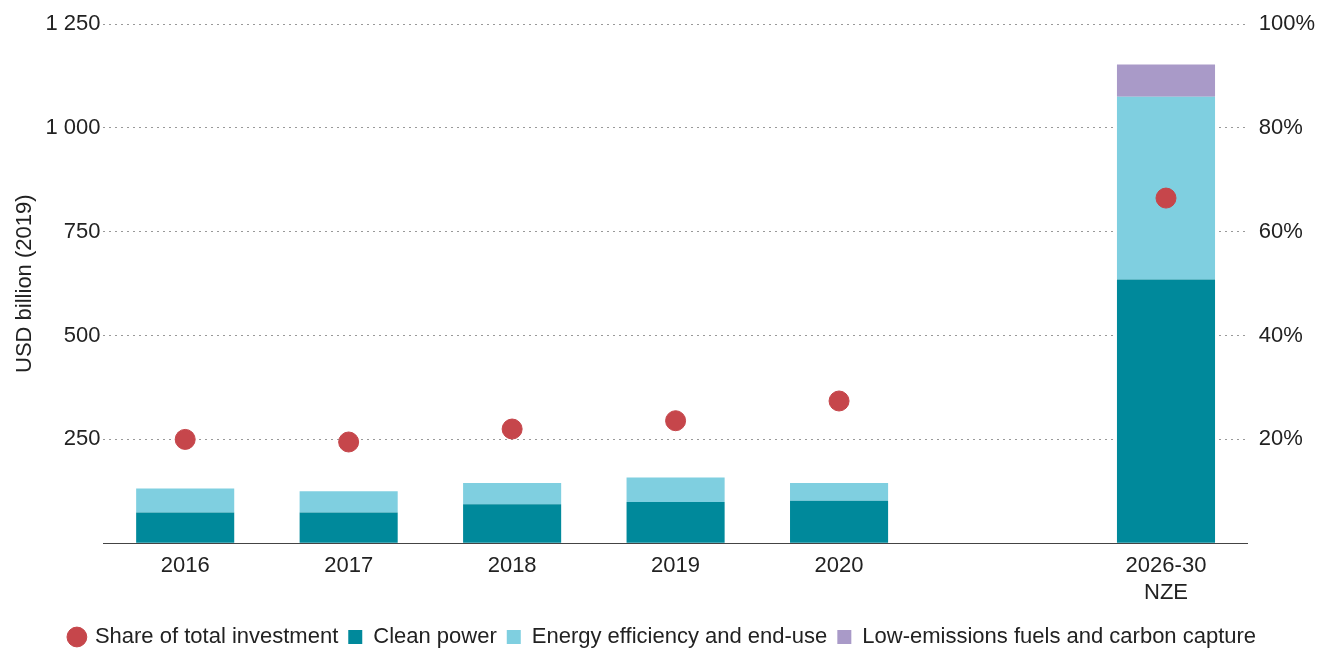  I want to click on legend-label: Energy efficiency and end-use, so click(679, 636).